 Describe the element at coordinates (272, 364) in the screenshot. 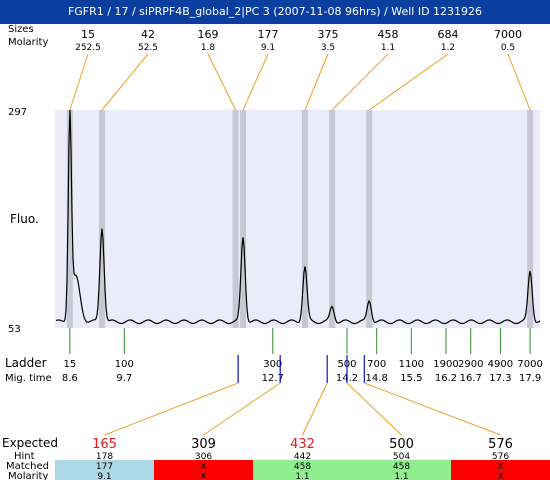

I see `ladder-size-label: 300` at that location.